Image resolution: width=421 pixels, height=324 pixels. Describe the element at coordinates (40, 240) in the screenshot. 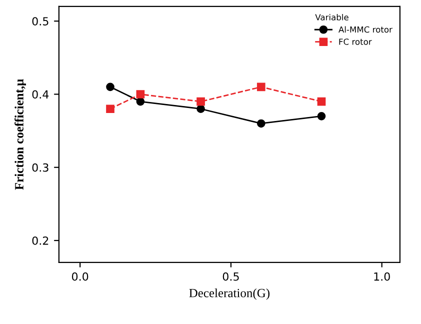

I see `y-tick-label: 0.2` at that location.